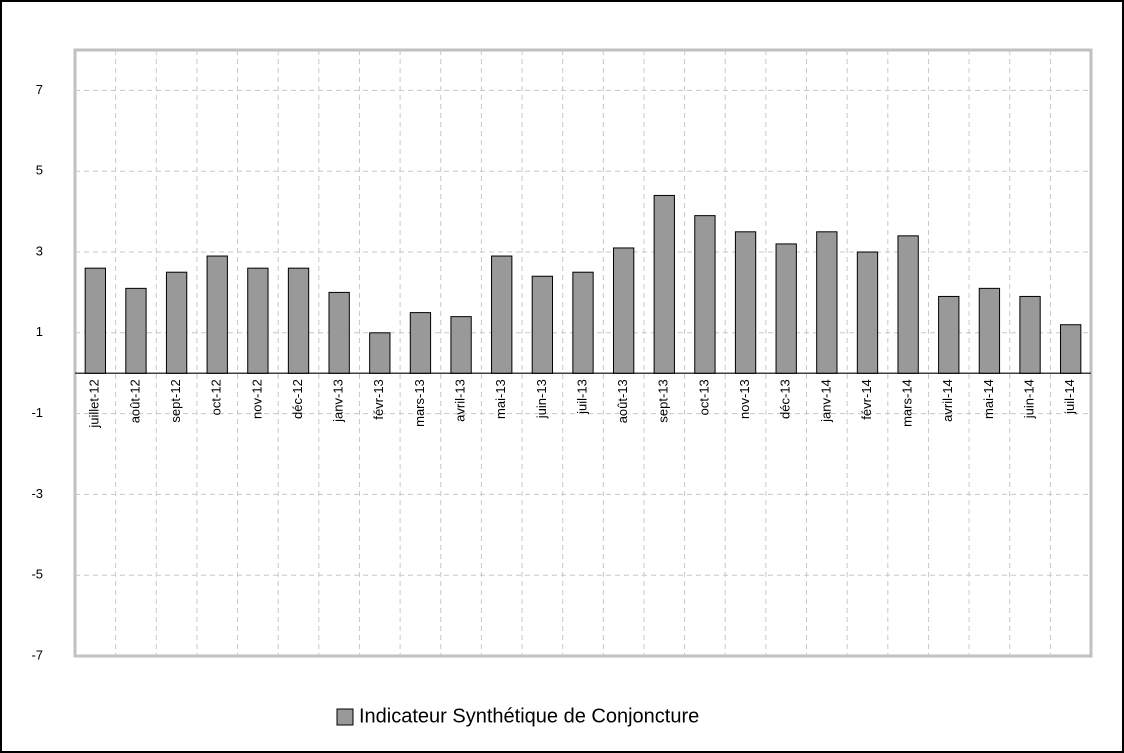 The width and height of the screenshot is (1124, 753). Describe the element at coordinates (1028, 399) in the screenshot. I see `x-tick-label: juin-14` at that location.